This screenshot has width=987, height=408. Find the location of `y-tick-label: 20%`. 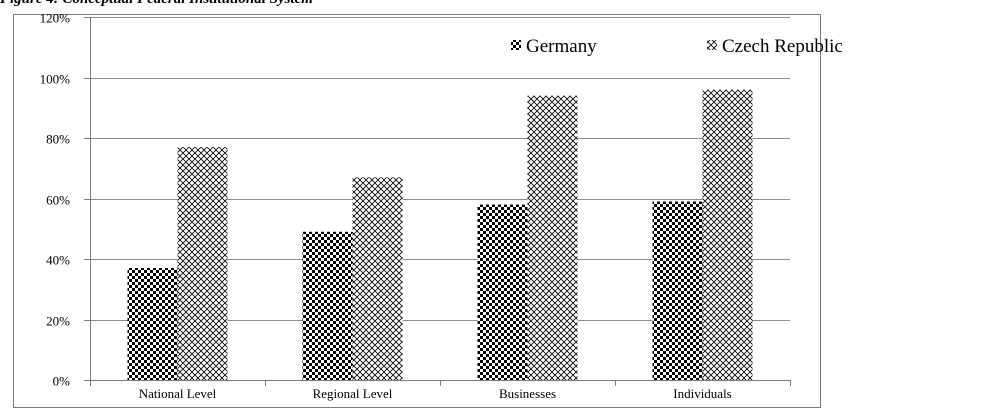

y-tick-label: 20% is located at coordinates (58, 321).